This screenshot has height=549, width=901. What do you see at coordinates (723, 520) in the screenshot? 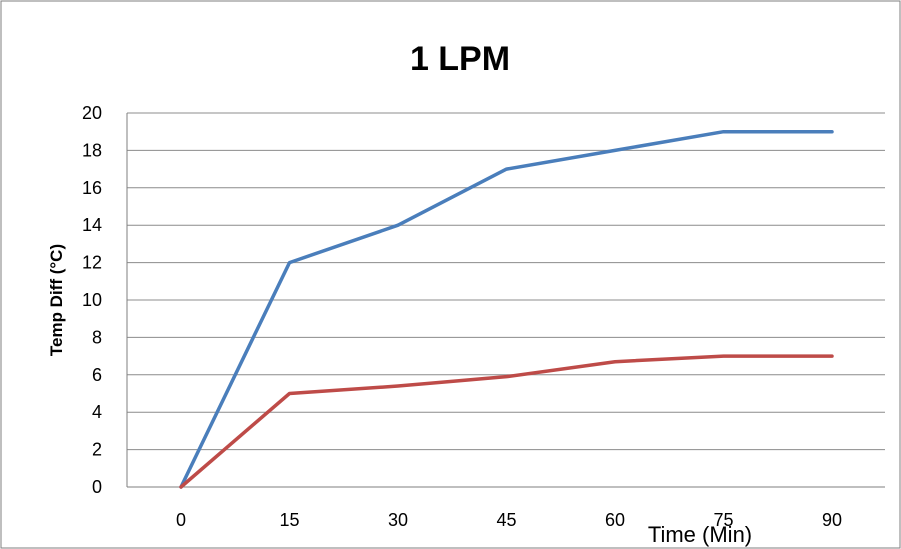
I see `x-tick-label: 75` at bounding box center [723, 520].